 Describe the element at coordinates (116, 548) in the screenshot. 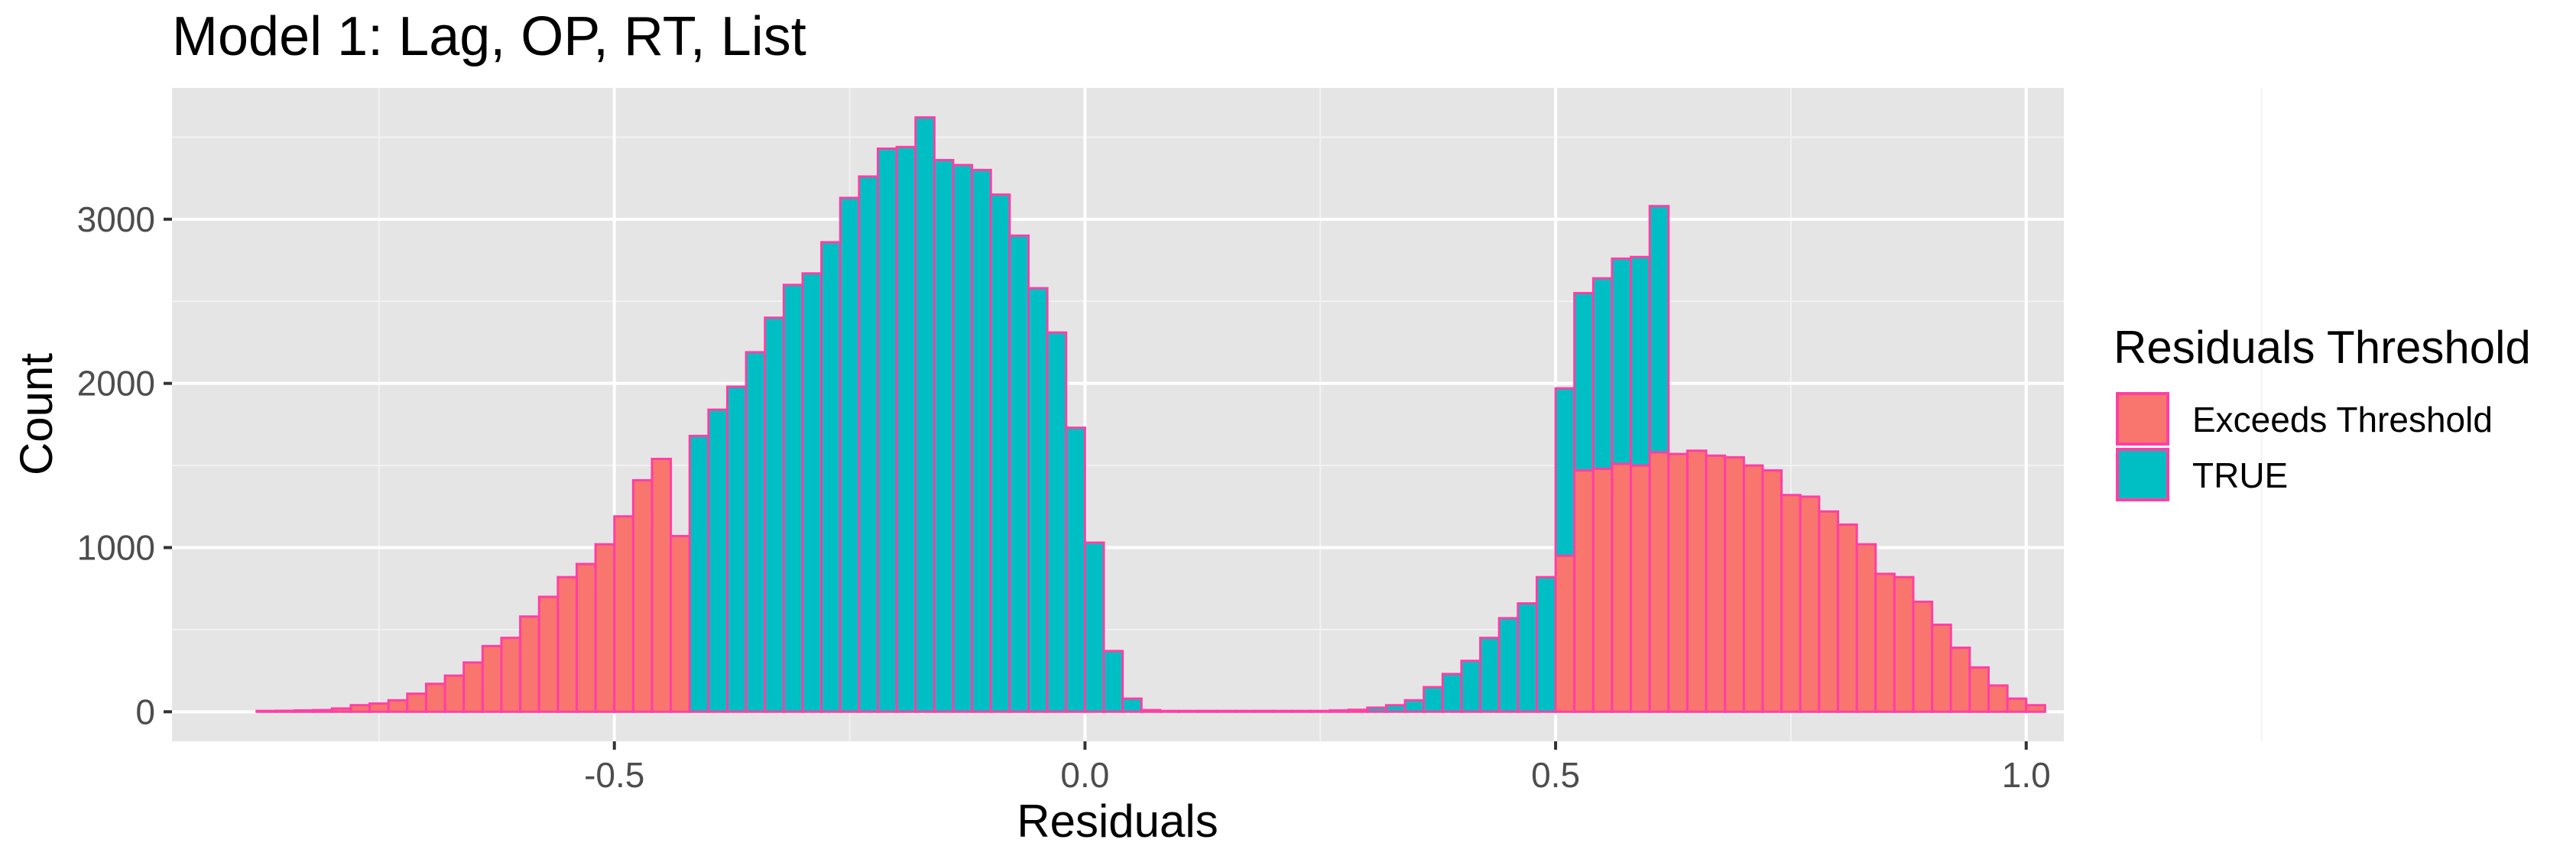

I see `y-tick-label: 1000` at that location.